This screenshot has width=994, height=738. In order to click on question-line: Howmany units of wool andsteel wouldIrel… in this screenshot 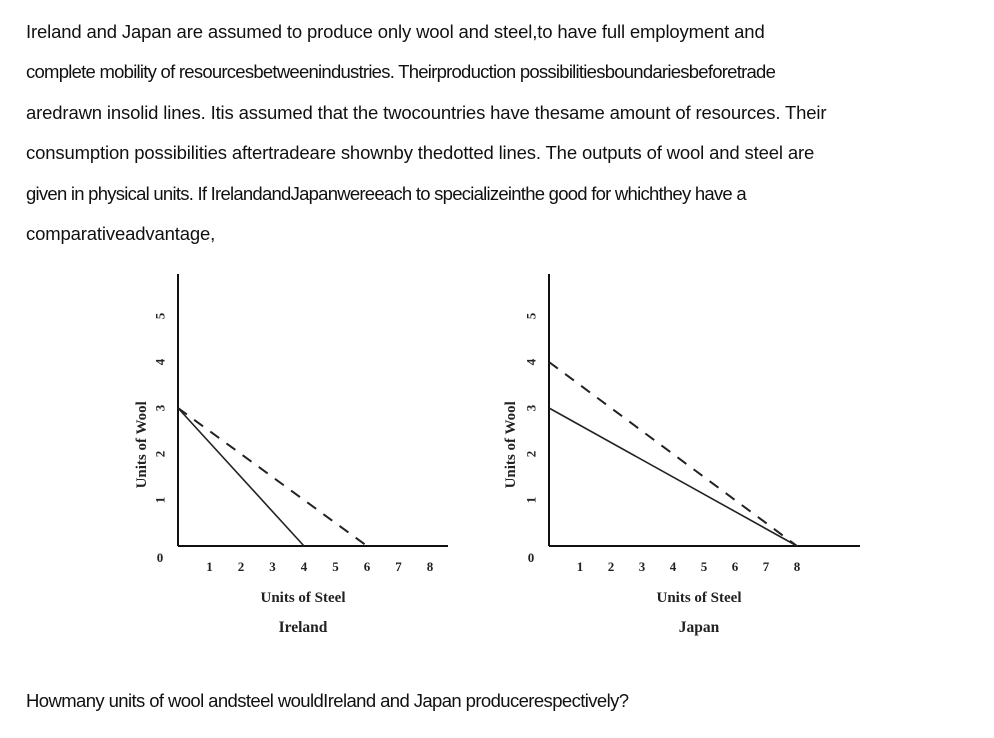, I will do `click(327, 700)`.